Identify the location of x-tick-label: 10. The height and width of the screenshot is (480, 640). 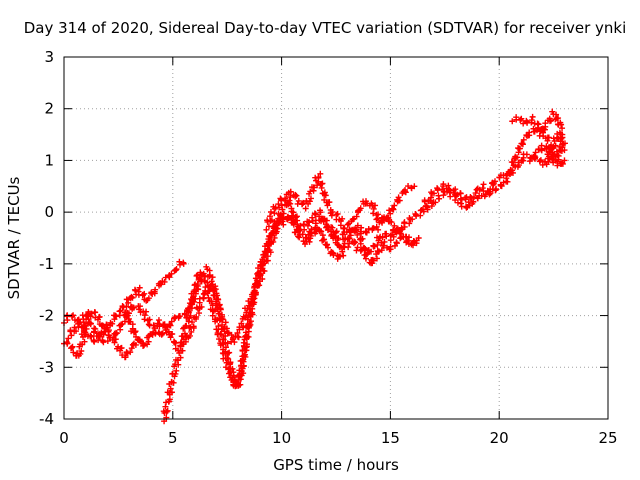
(281, 438).